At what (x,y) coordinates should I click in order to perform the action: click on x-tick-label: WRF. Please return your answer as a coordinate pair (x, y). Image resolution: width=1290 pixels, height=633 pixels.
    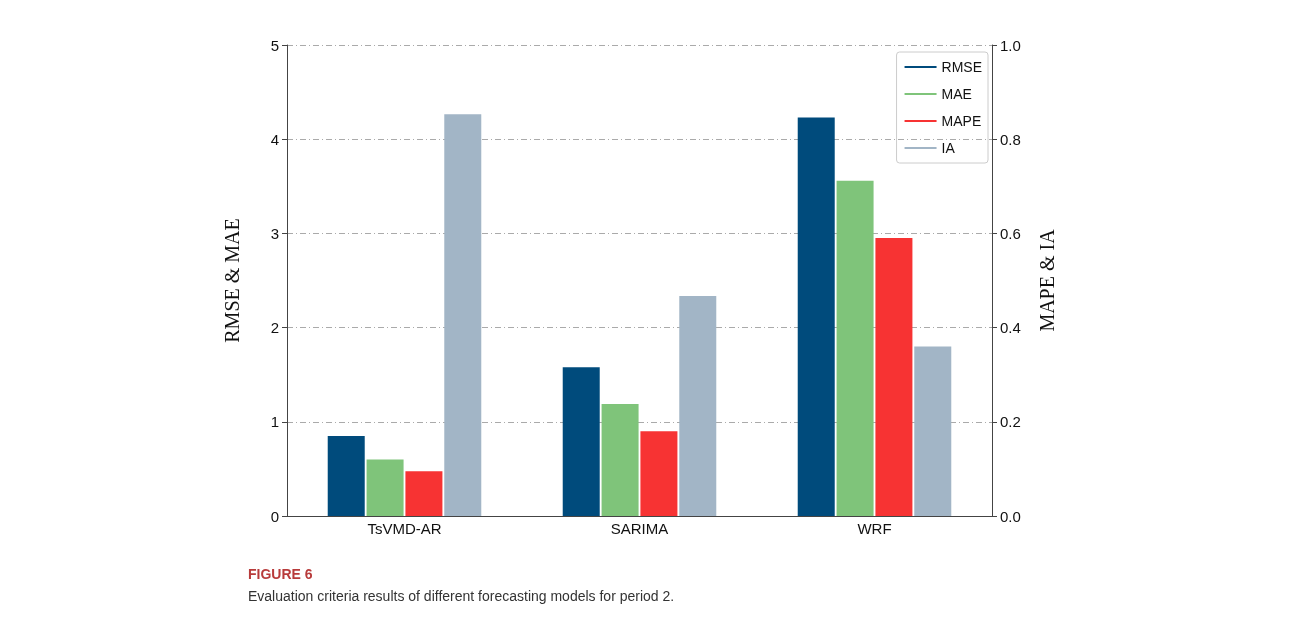
    Looking at the image, I should click on (874, 528).